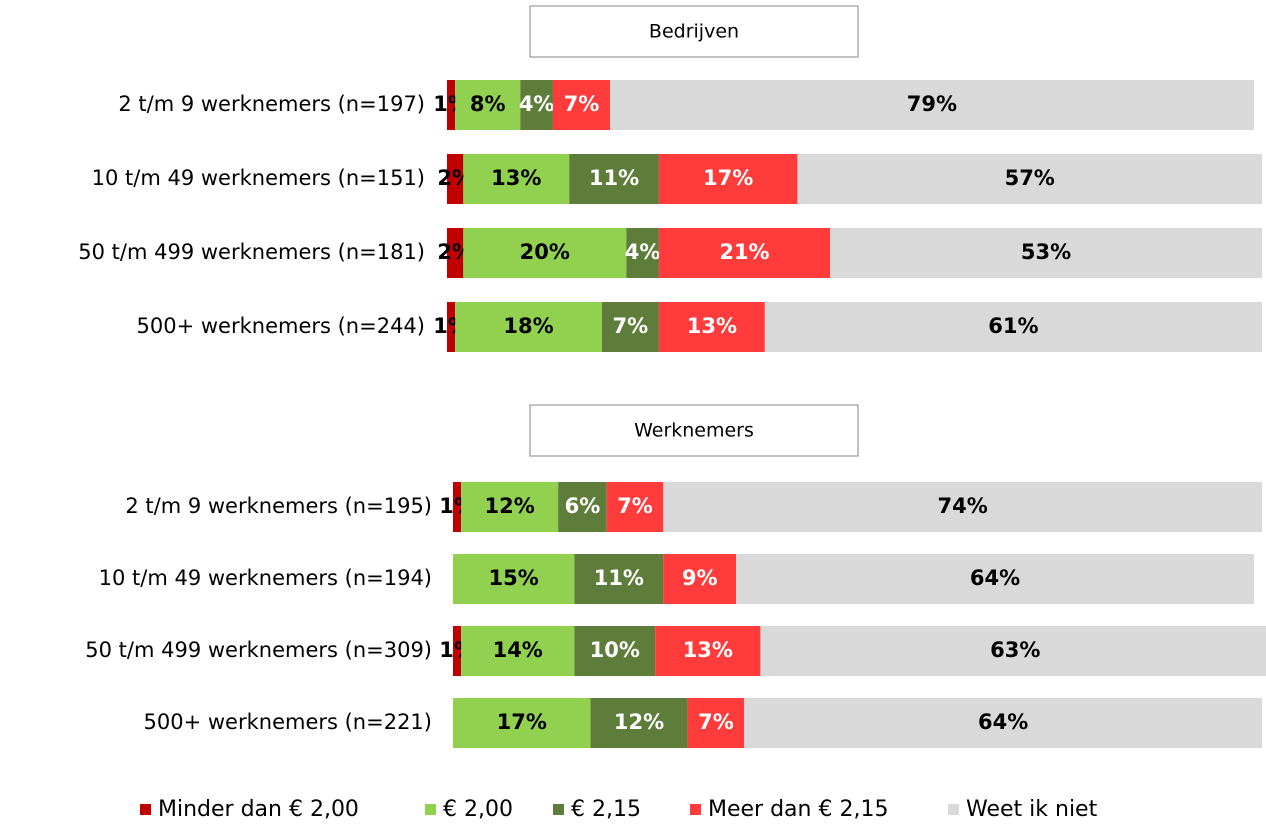 This screenshot has height=824, width=1266. Describe the element at coordinates (258, 809) in the screenshot. I see `legend-label: Minder dan € 2,00` at that location.